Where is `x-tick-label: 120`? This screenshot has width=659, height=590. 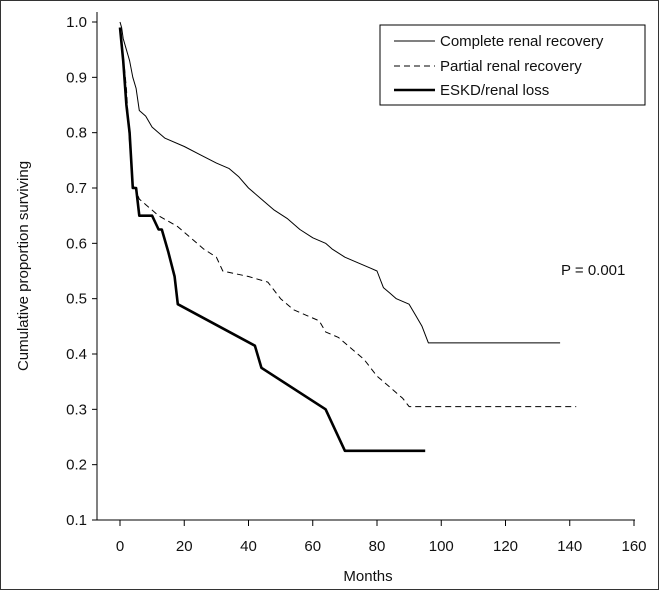 x-tick-label: 120 is located at coordinates (505, 546).